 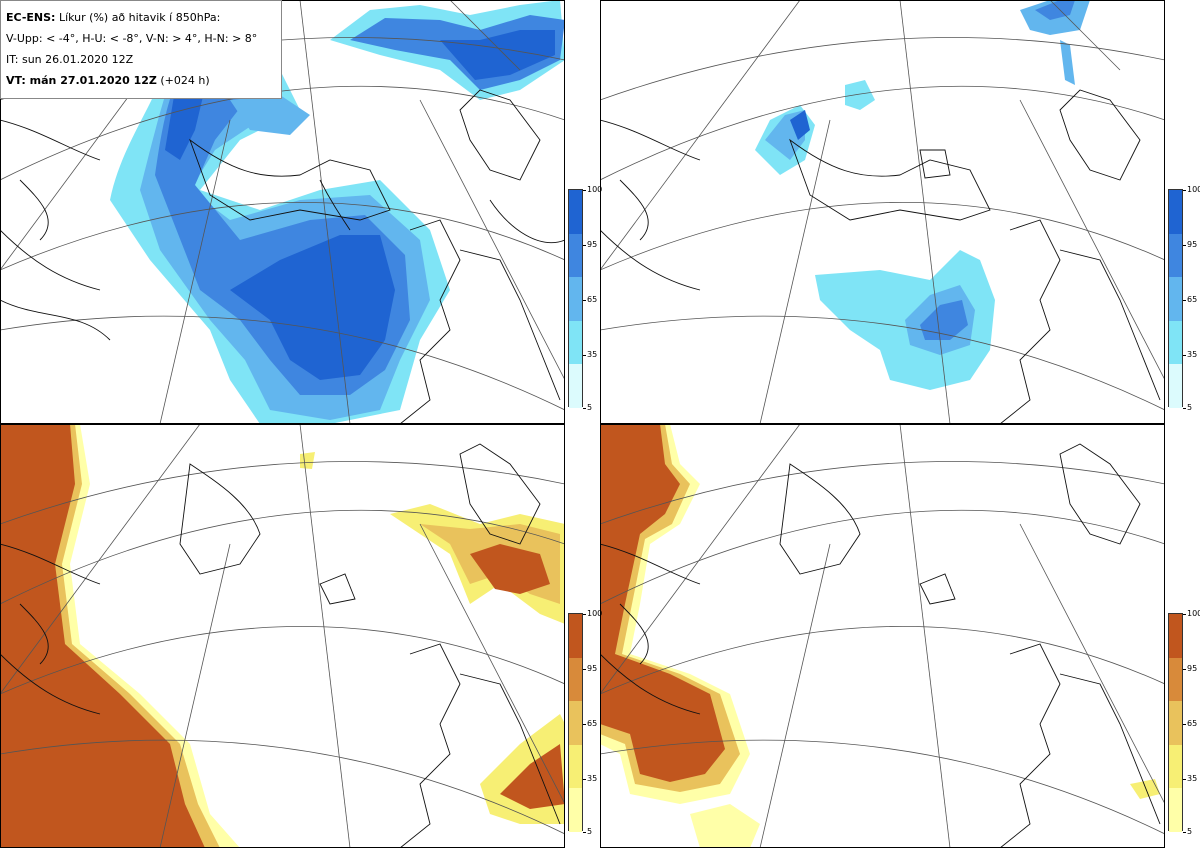 I want to click on legend-line-4: VT: mán 27.01.2020 12Z (+024 h), so click(x=108, y=80).